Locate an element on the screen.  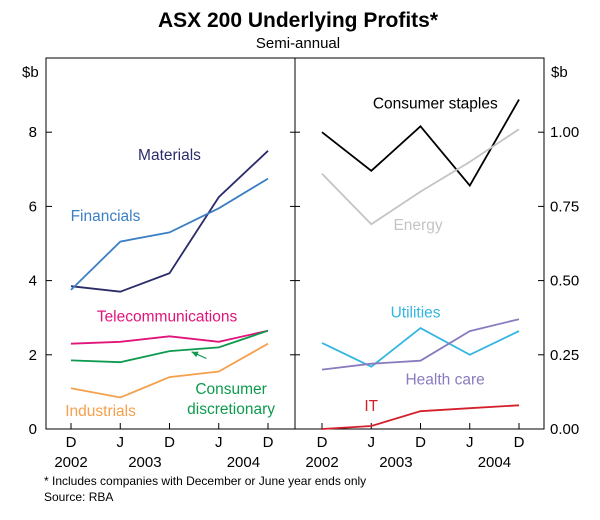
series-label-consumer-staples: Consumer staples is located at coordinates (435, 103).